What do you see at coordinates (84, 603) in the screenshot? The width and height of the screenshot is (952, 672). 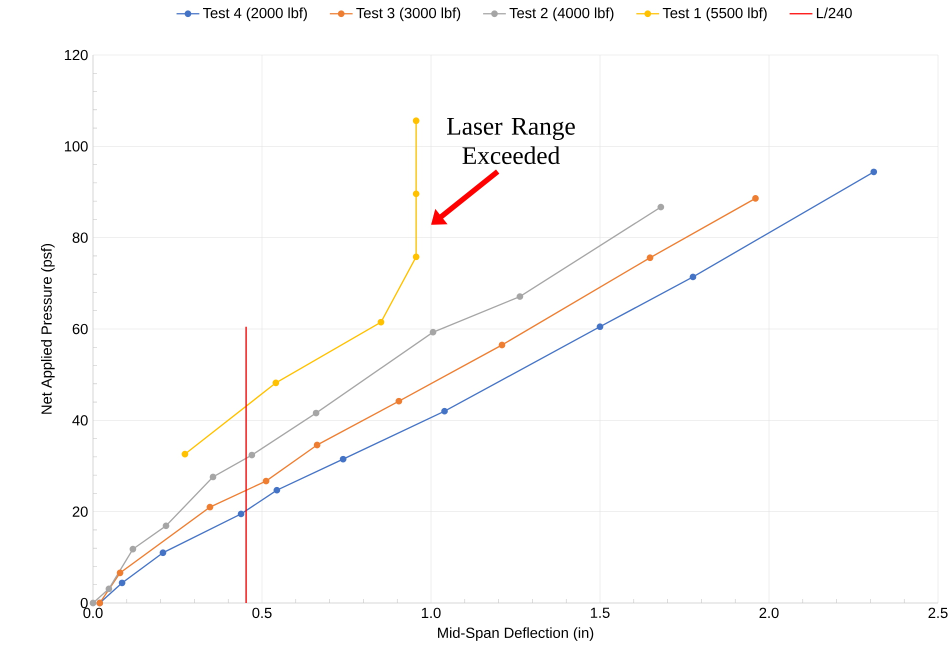 I see `y-tick-label: 0` at bounding box center [84, 603].